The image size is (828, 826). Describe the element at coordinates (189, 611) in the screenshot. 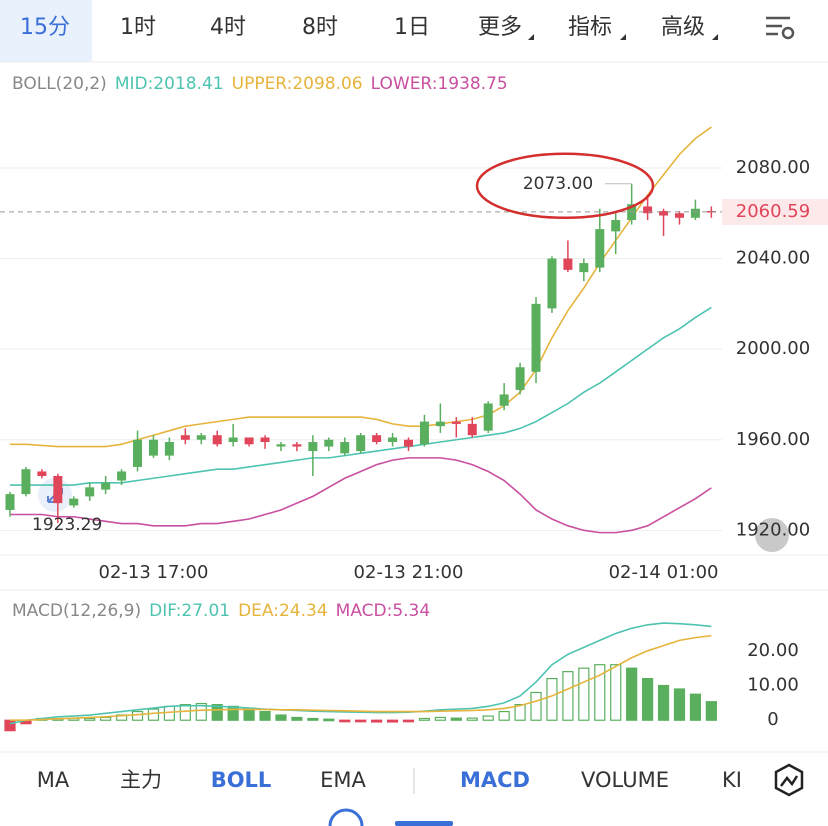

I see `indicator-value: DIF:27.01` at that location.